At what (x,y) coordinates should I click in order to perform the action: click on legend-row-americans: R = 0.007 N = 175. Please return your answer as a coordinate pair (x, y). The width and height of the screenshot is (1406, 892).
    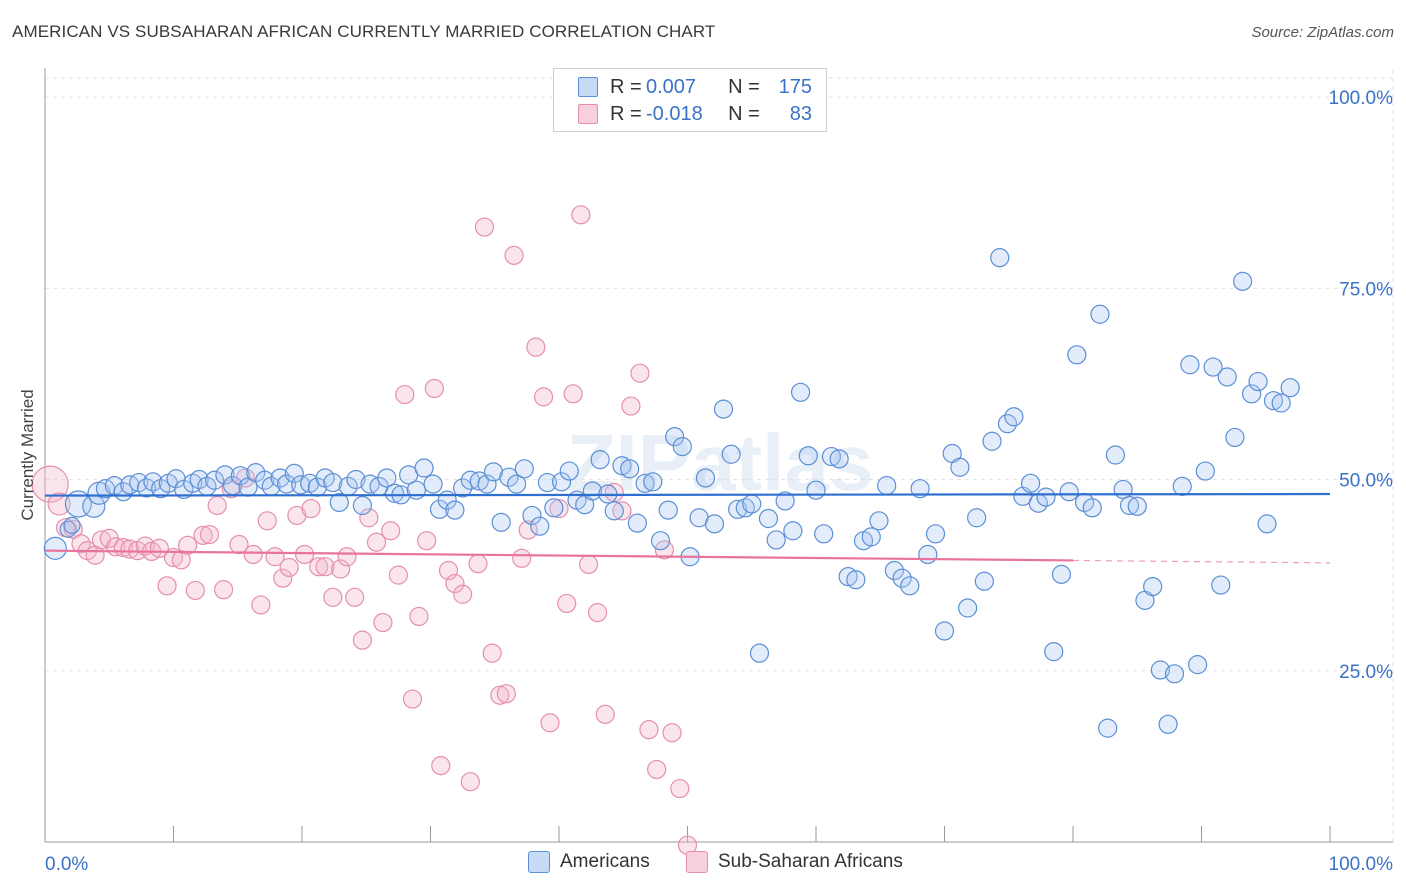
    Looking at the image, I should click on (695, 87).